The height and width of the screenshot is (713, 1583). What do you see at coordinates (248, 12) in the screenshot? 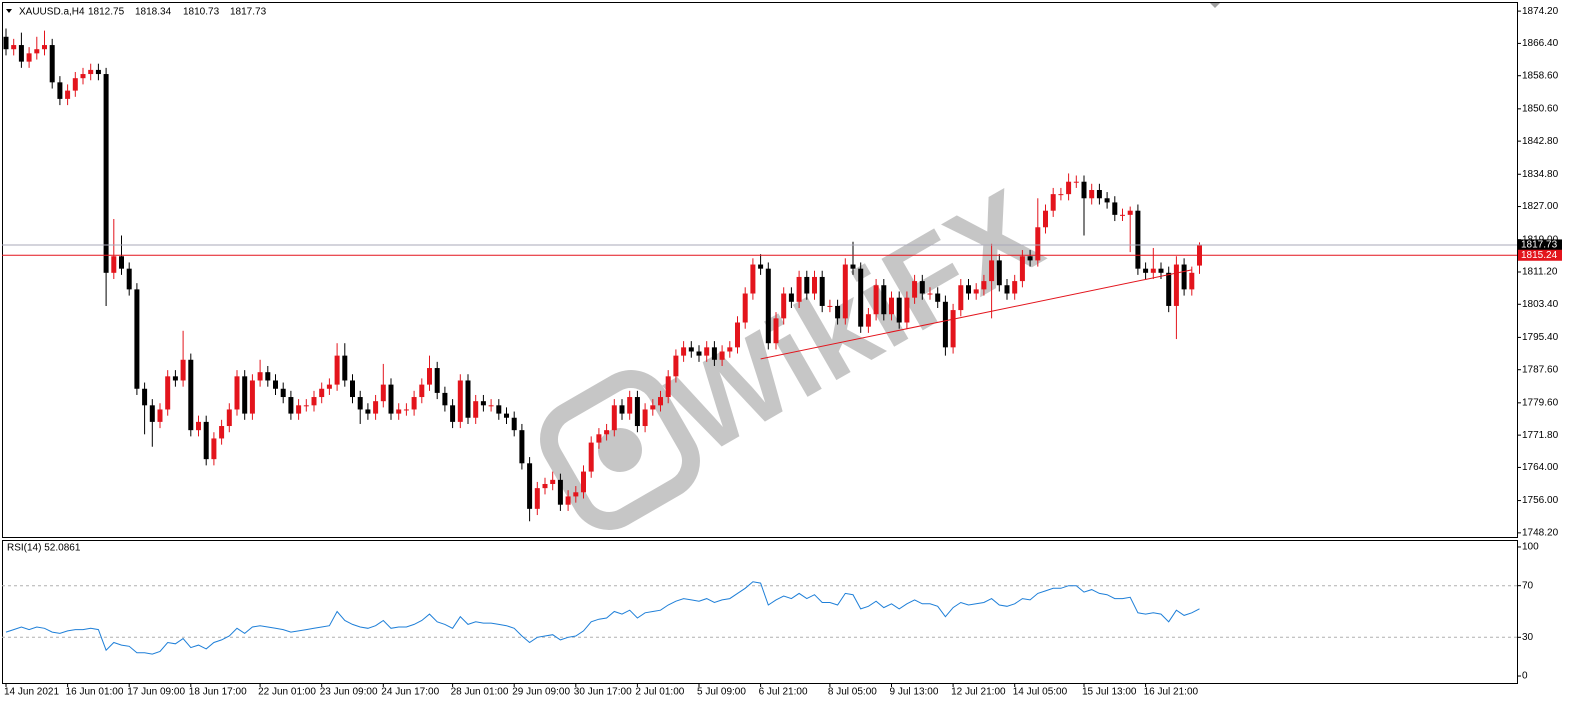
I see `header-close: 1817.73` at bounding box center [248, 12].